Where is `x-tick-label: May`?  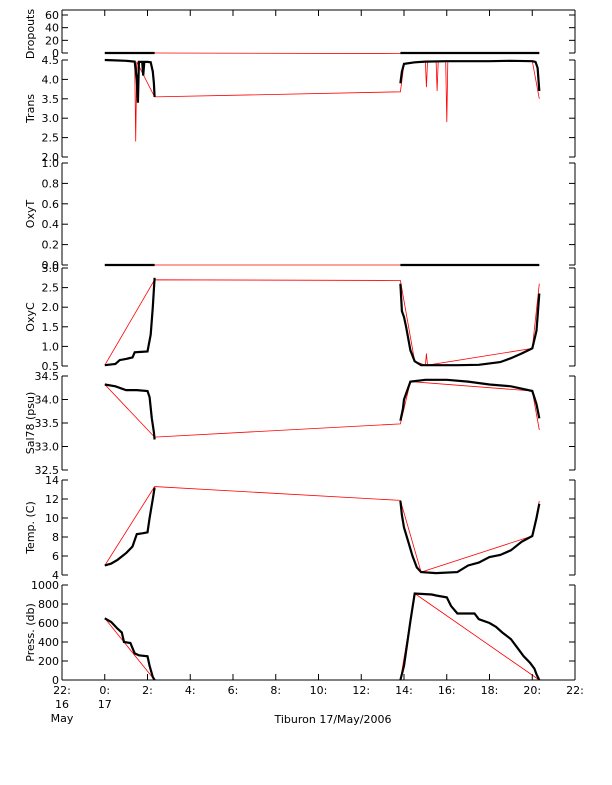
x-tick-label: May is located at coordinates (62, 718).